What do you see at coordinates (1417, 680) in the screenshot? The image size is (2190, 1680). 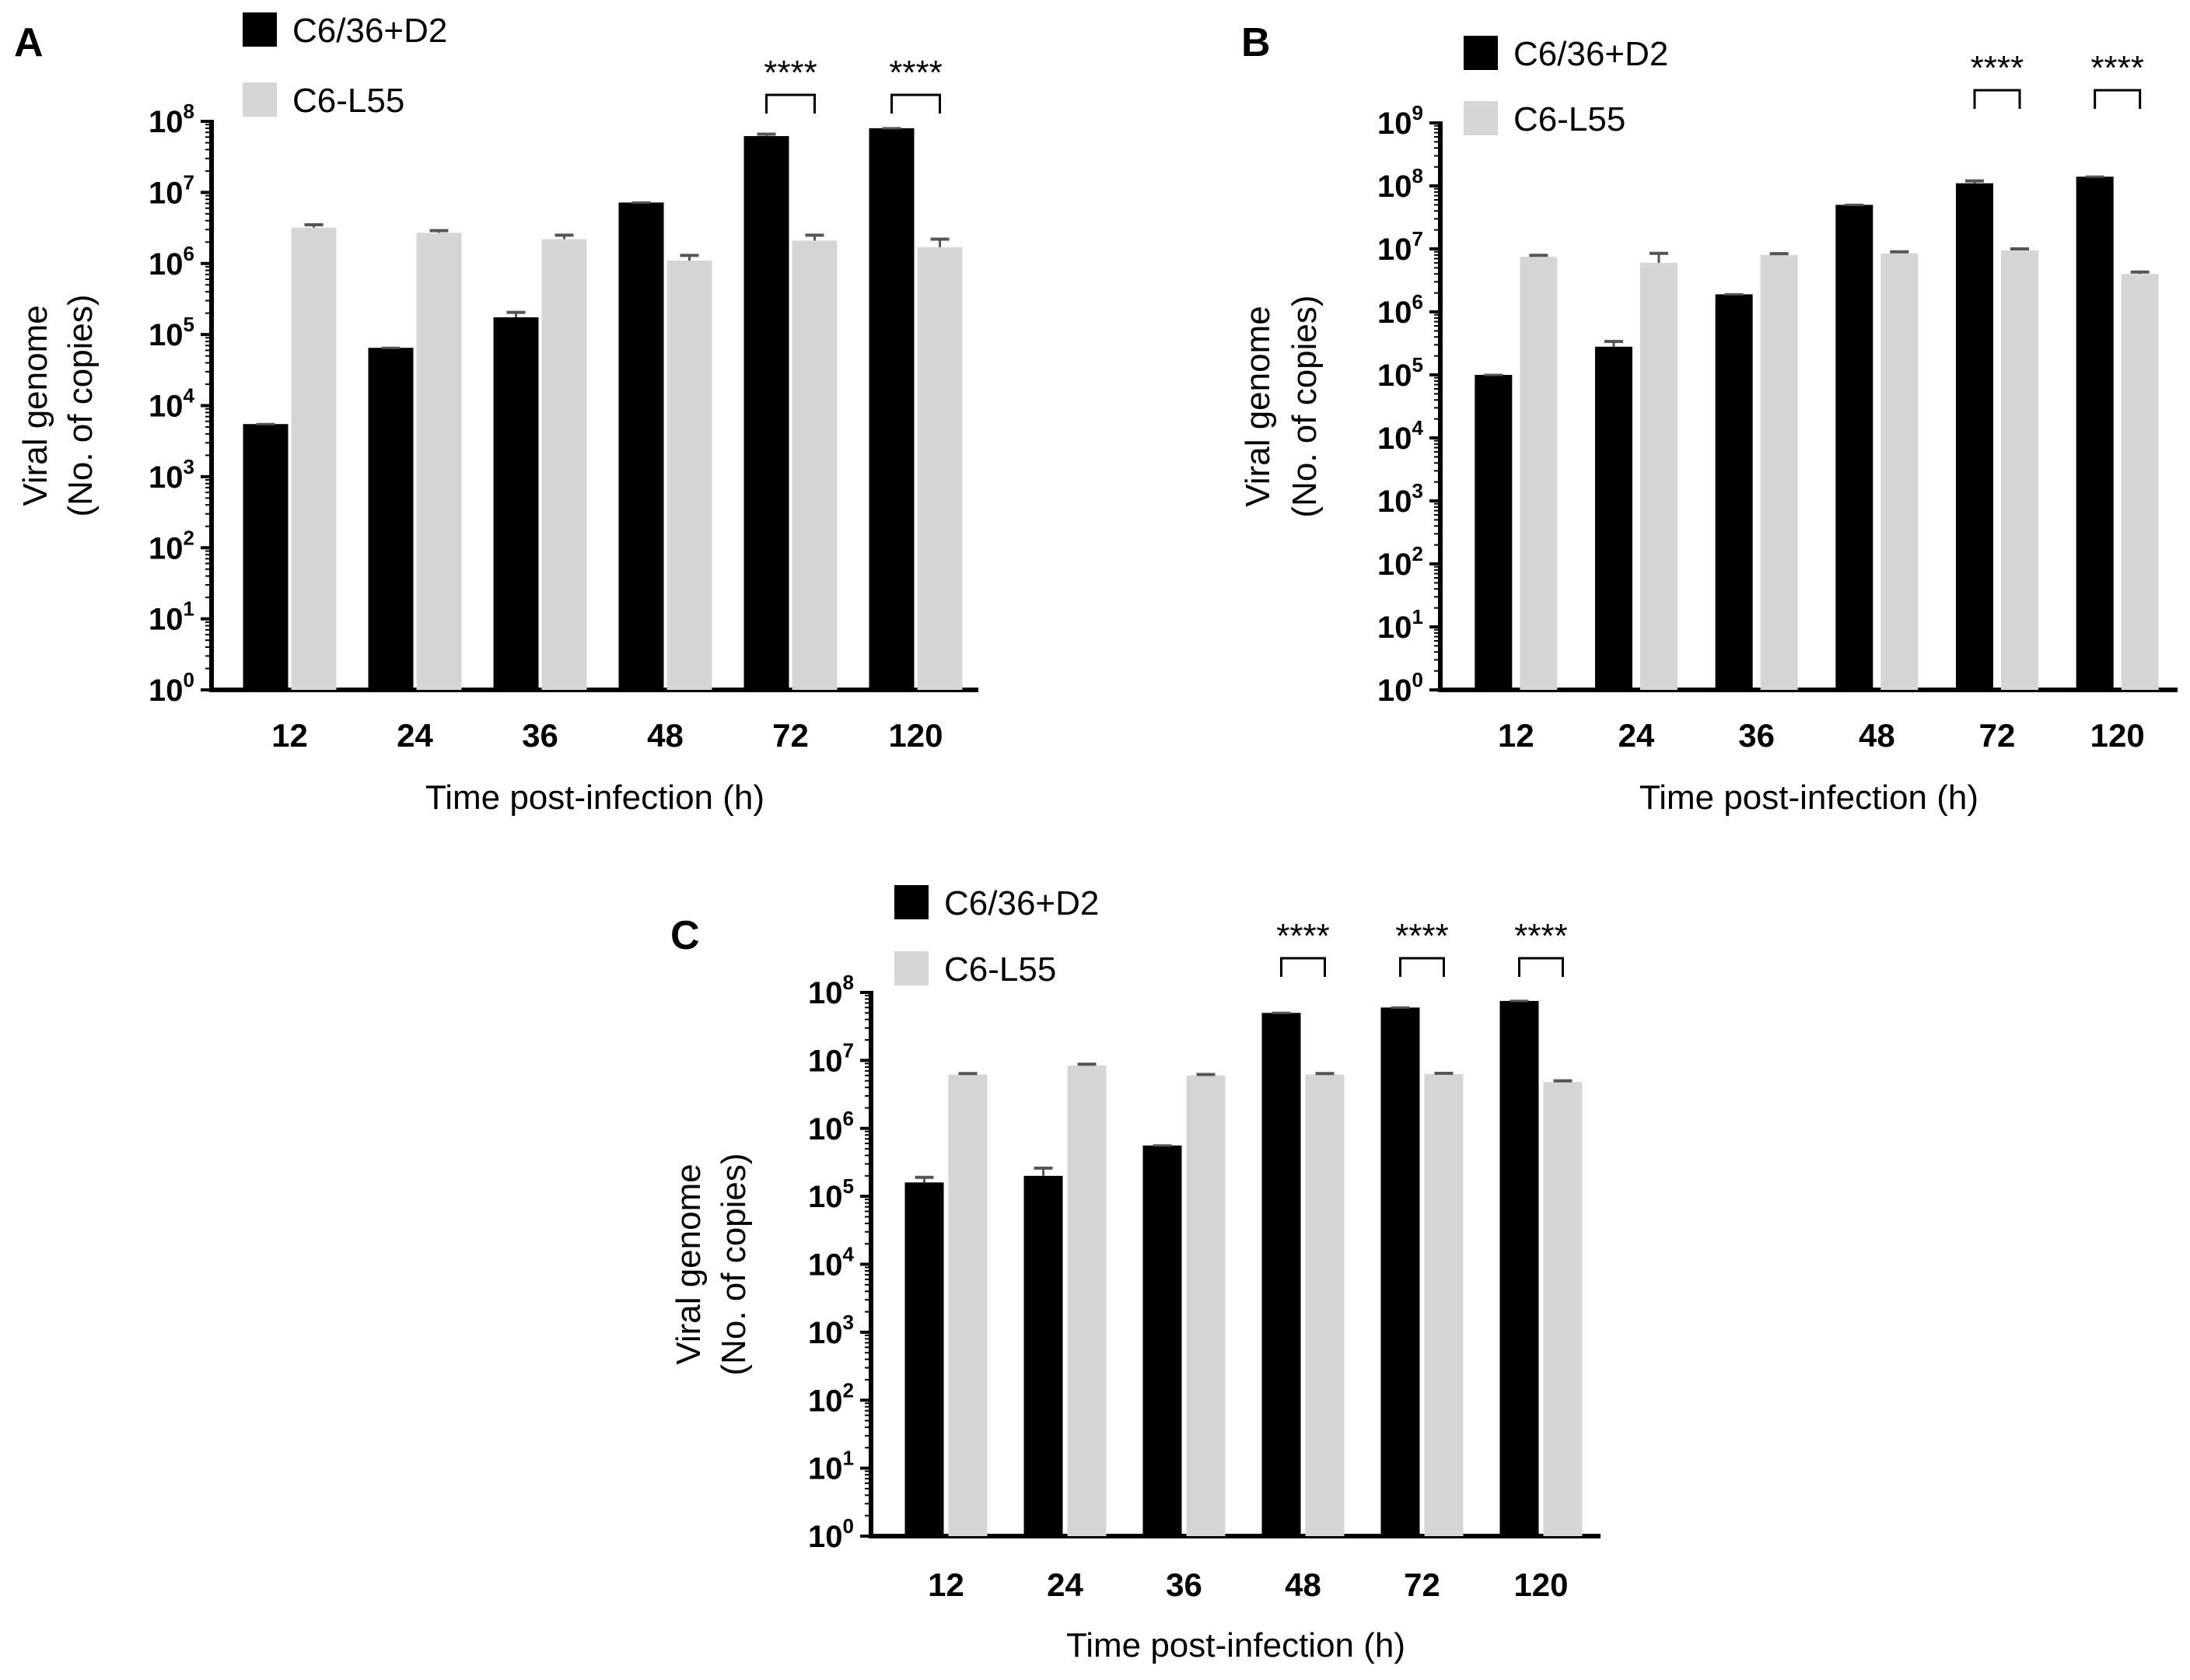 I see `y-tick-exponent: 0` at bounding box center [1417, 680].